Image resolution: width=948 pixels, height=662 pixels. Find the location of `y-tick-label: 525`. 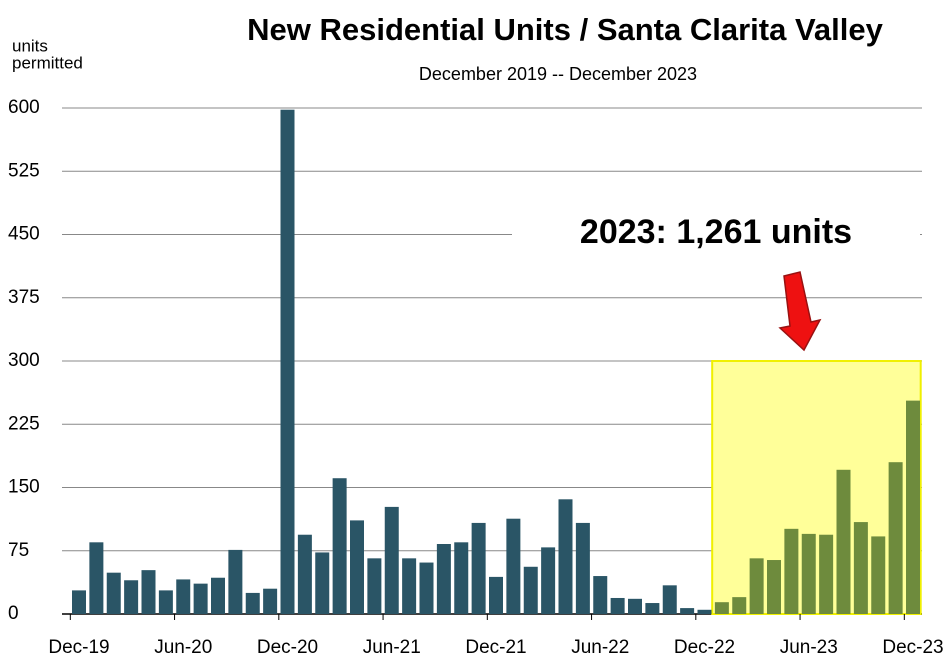

y-tick-label: 525 is located at coordinates (24, 170).